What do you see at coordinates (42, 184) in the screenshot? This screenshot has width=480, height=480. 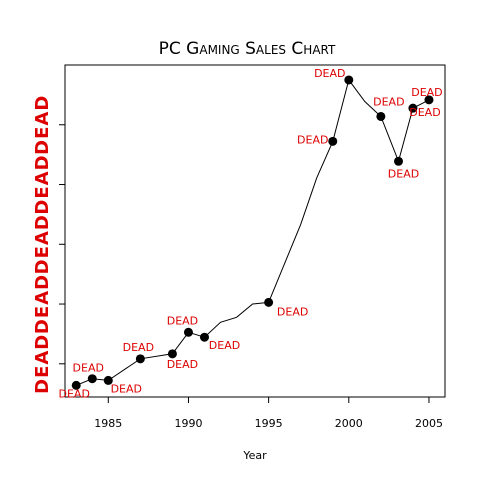 I see `y-tick-label-3: DEAD` at bounding box center [42, 184].